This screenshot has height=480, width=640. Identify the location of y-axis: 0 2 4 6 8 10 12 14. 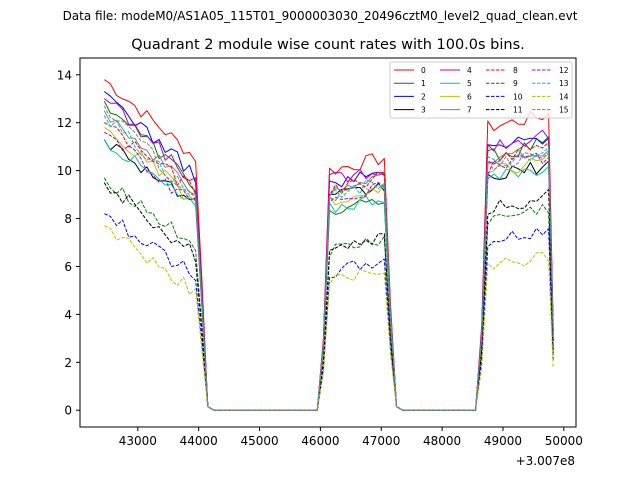
(68, 243).